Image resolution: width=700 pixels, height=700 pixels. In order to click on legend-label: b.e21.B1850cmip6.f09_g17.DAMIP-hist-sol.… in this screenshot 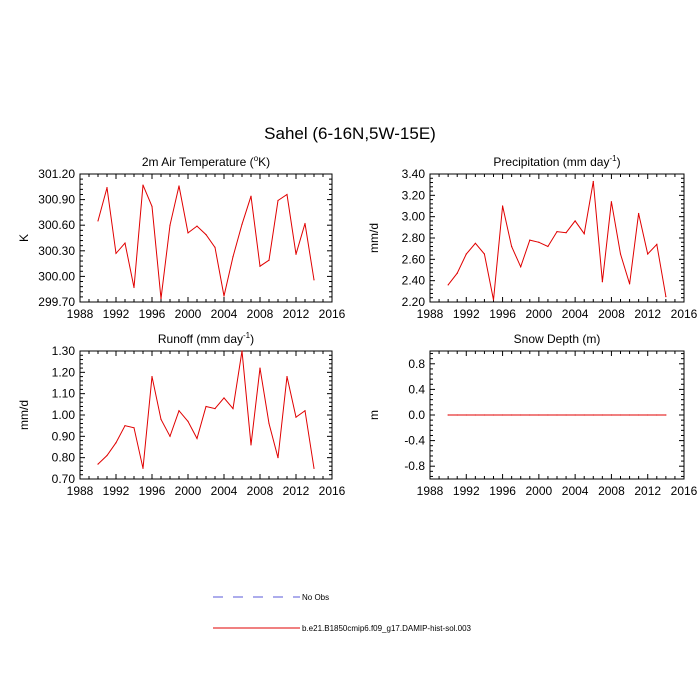, I will do `click(387, 628)`.